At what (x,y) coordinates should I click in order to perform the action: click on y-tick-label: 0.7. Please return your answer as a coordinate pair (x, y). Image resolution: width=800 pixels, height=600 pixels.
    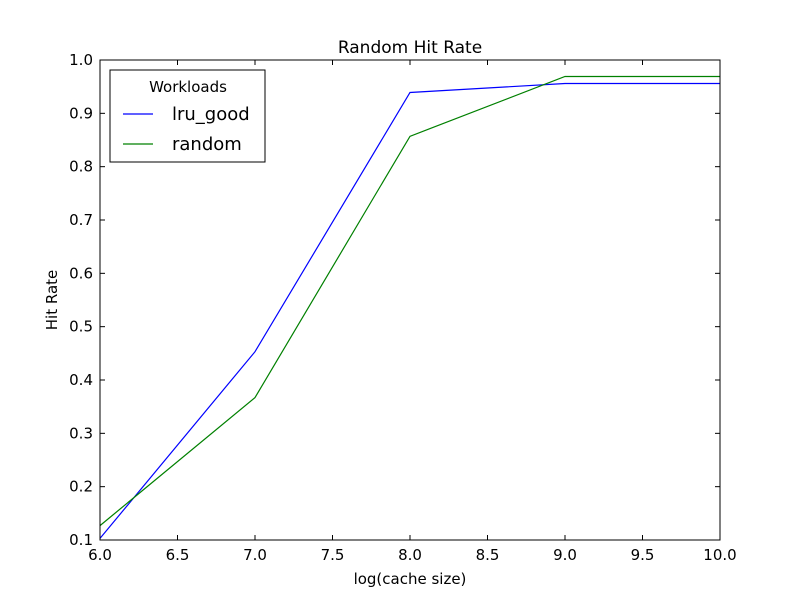
    Looking at the image, I should click on (81, 220).